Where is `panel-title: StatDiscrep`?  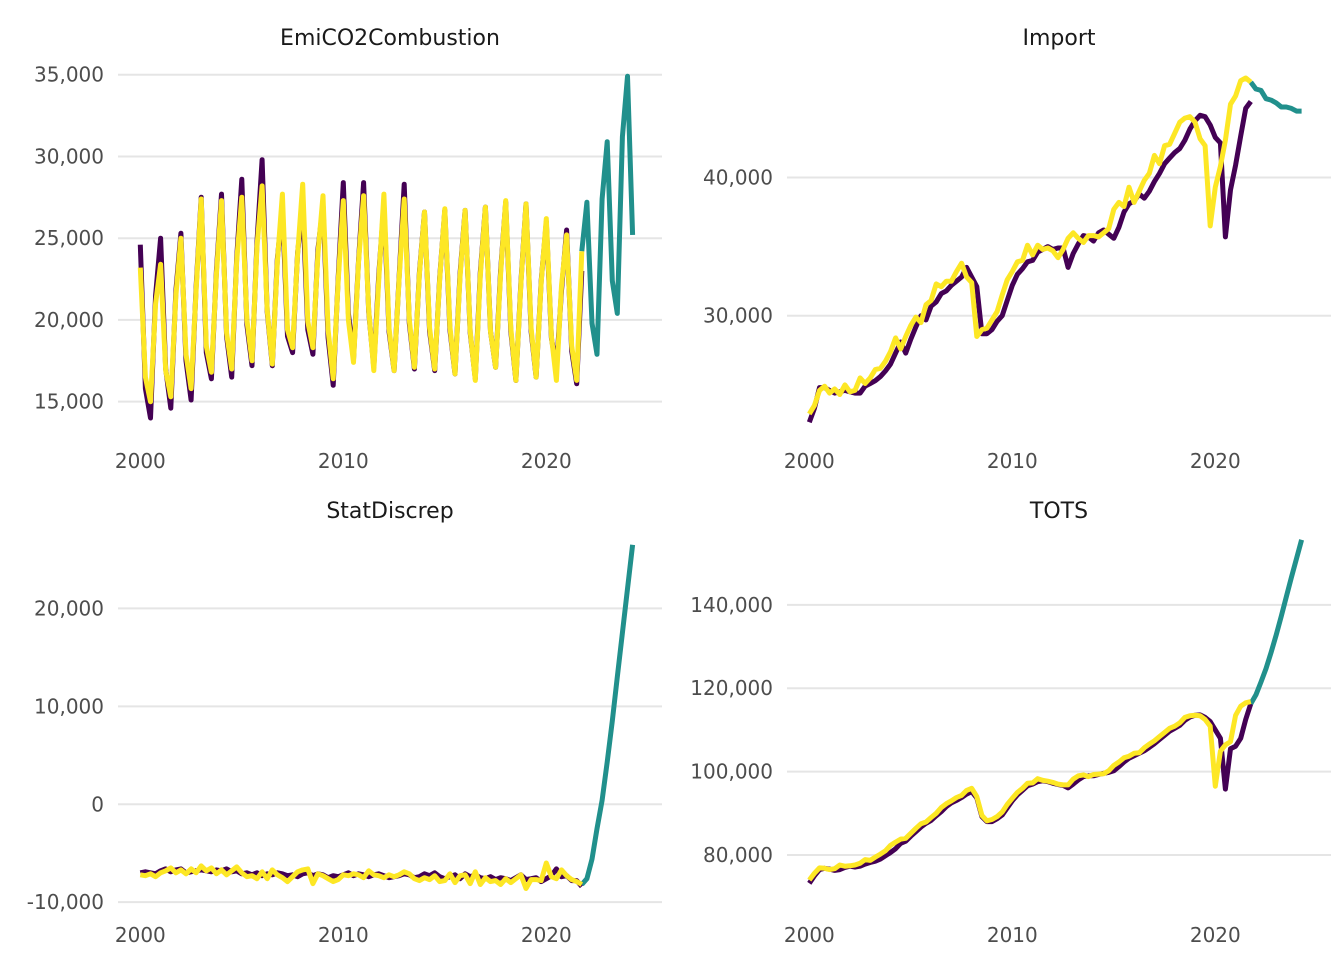 panel-title: StatDiscrep is located at coordinates (389, 511).